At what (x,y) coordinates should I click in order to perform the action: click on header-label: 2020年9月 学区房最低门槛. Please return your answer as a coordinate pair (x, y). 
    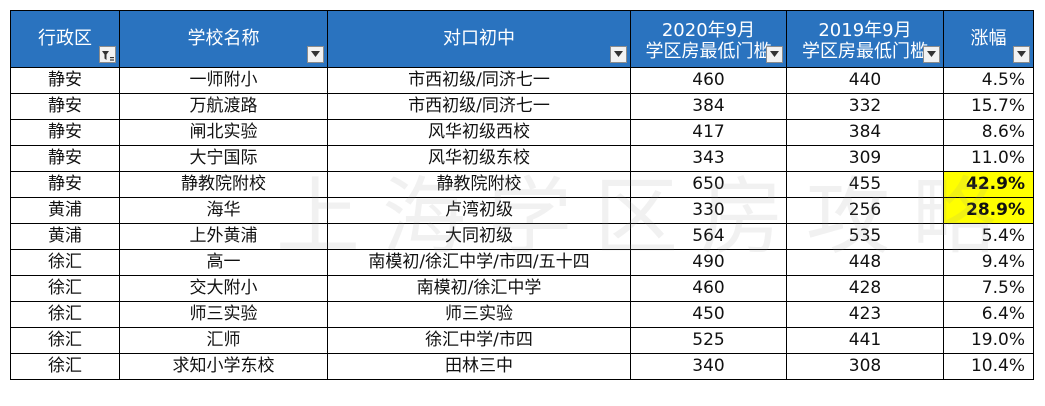
    Looking at the image, I should click on (709, 39).